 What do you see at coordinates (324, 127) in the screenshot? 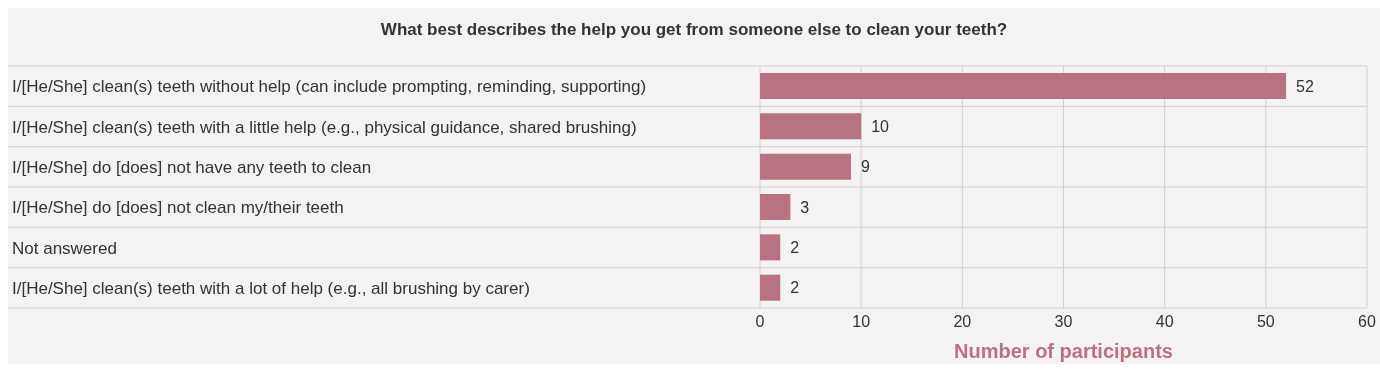
I see `y-tick-label: I/[He/She] clean(s) teeth with a little help (e.g., physical guidance, shared brushing)` at bounding box center [324, 127].